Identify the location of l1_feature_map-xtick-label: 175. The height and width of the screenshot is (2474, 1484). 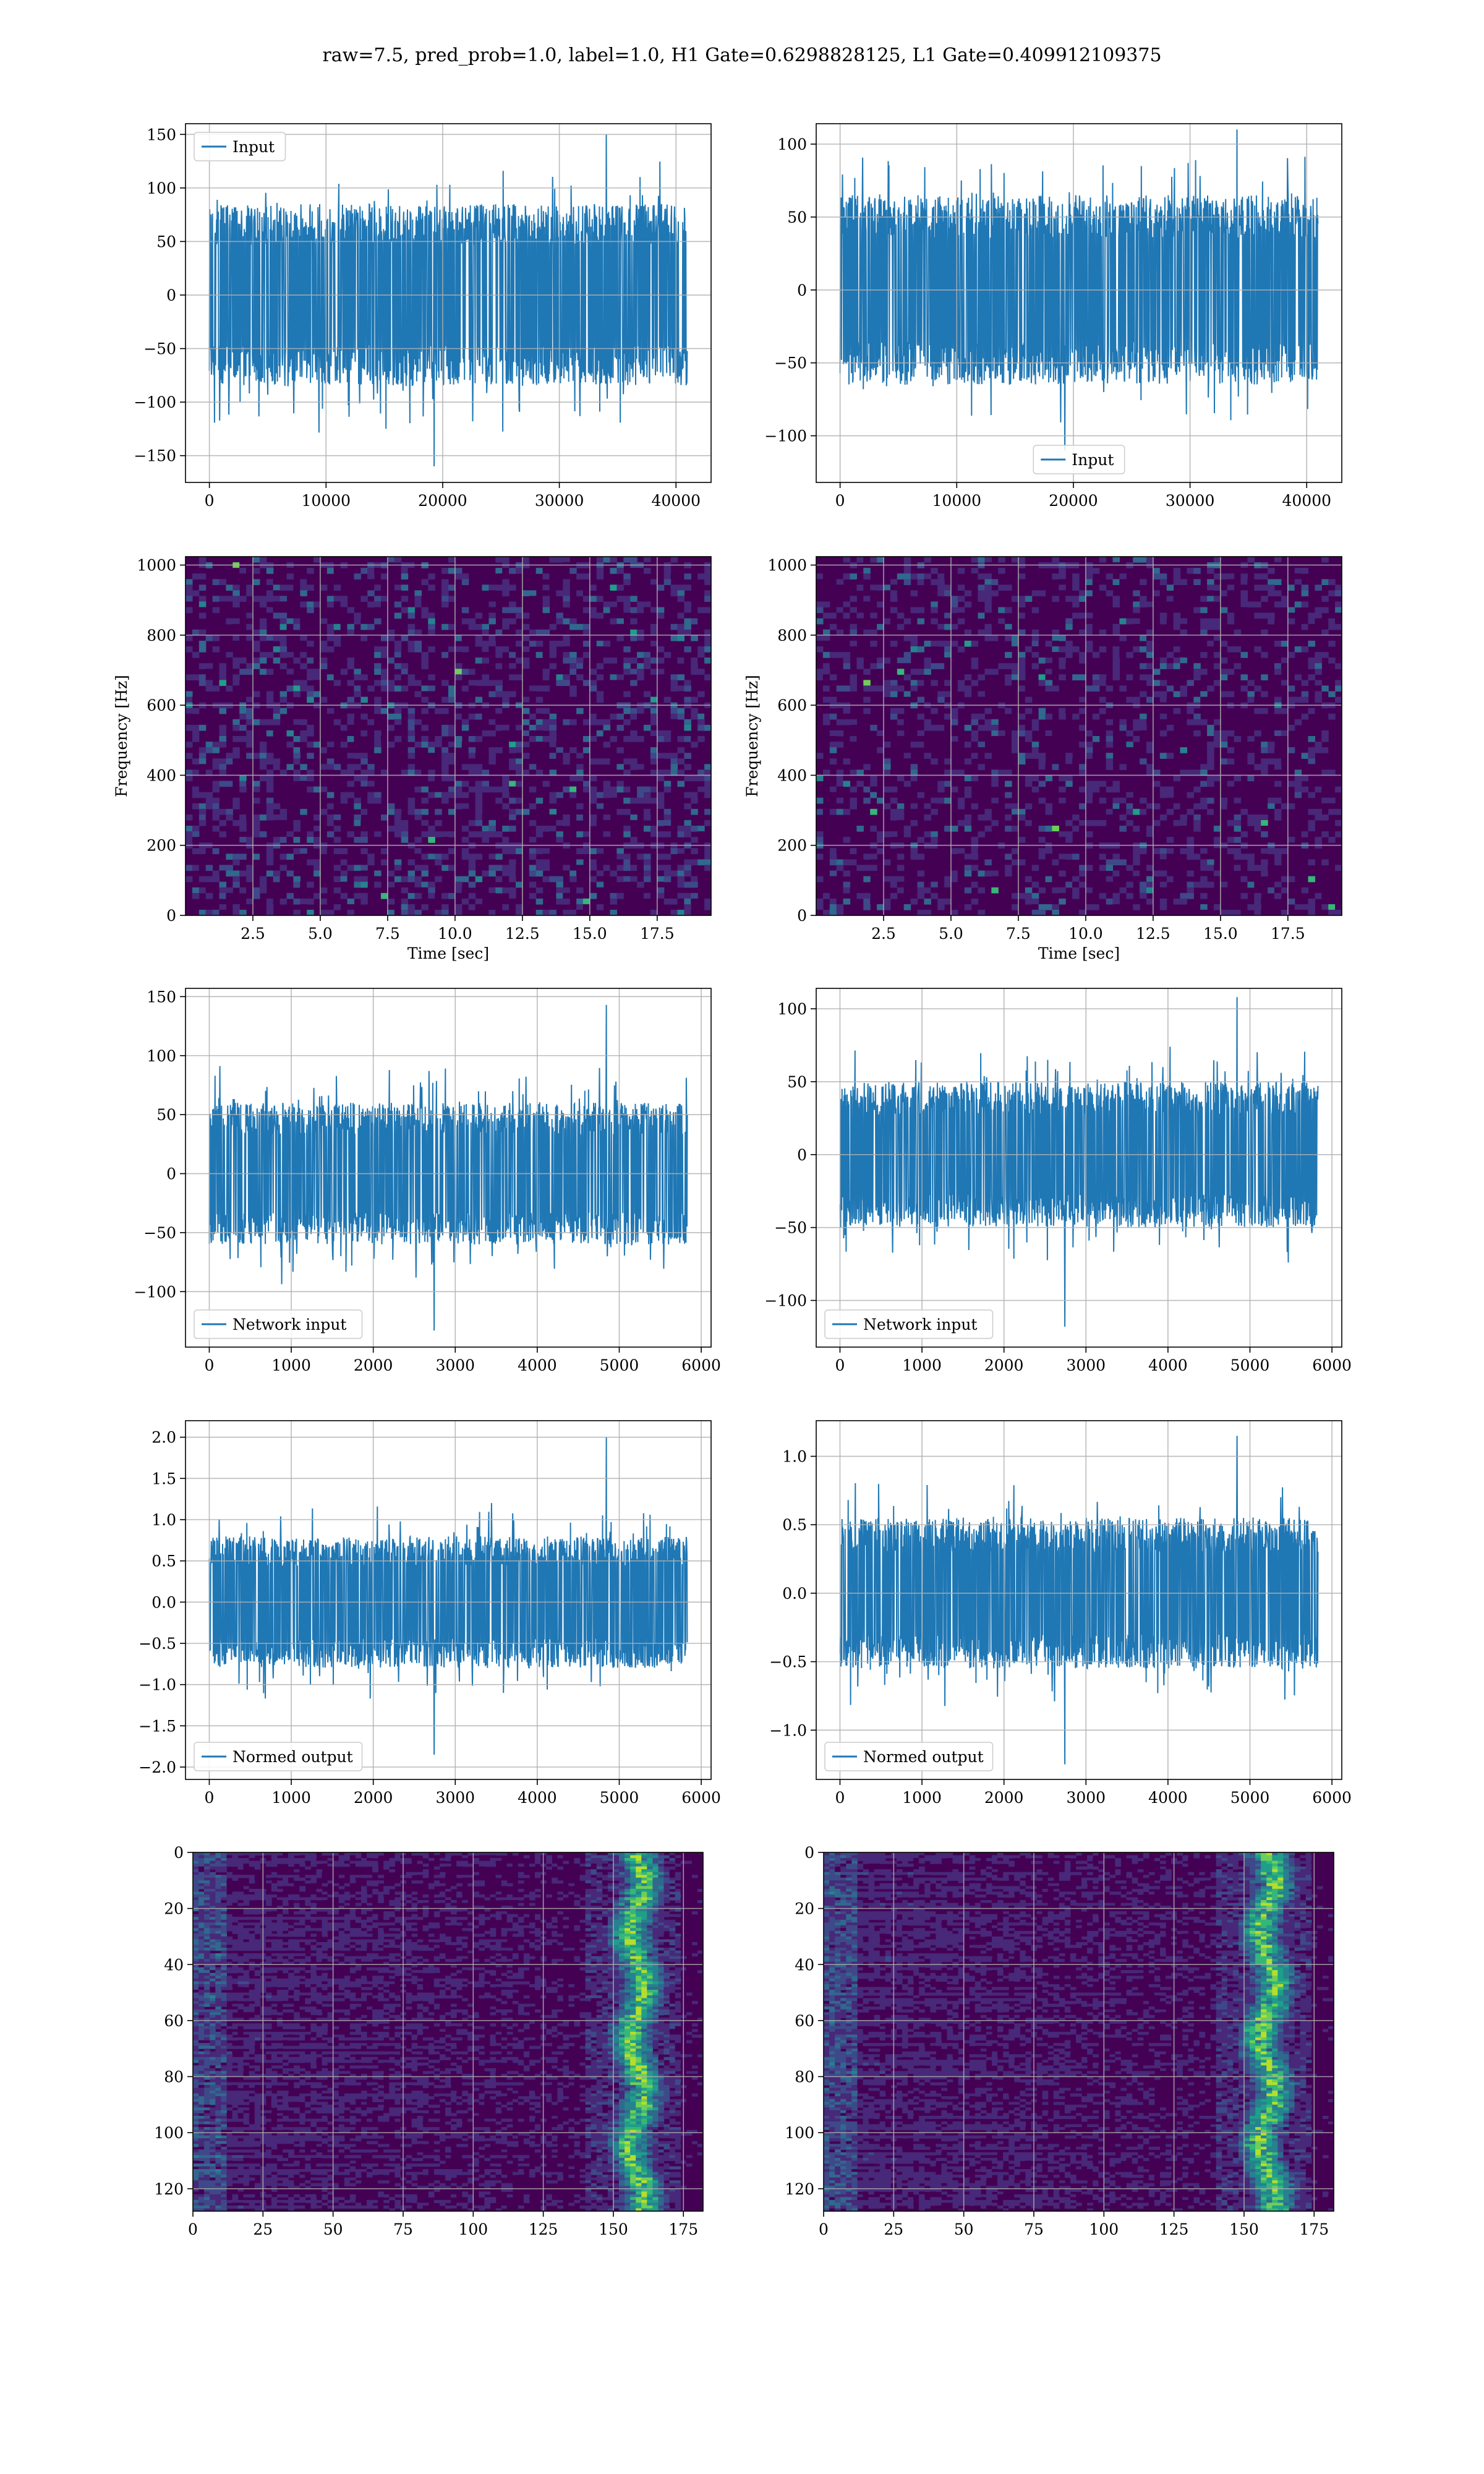
(1314, 2229).